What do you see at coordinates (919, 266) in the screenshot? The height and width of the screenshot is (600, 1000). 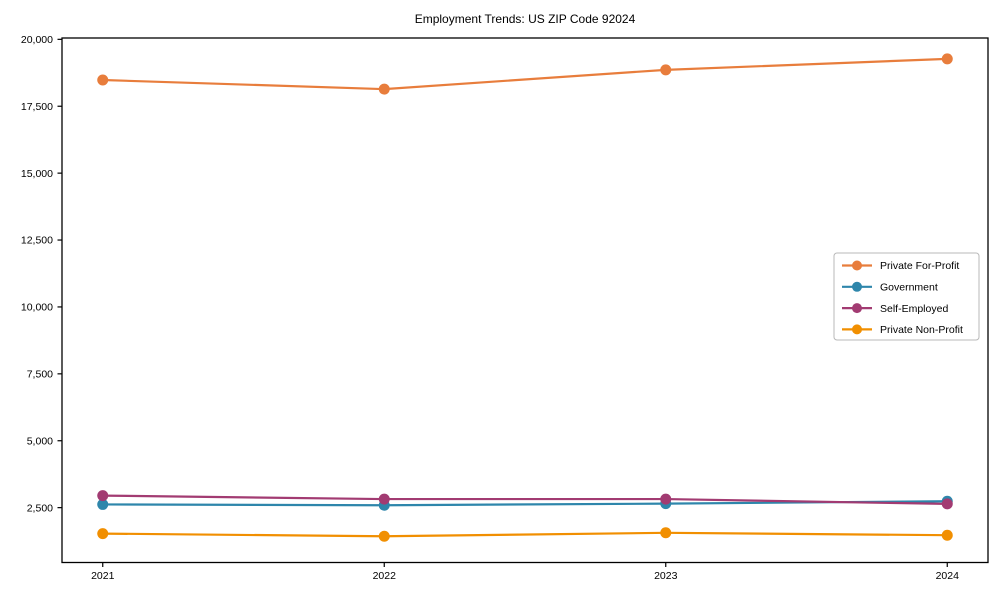 I see `legend-label-private-for-profit: Private For-Profit` at bounding box center [919, 266].